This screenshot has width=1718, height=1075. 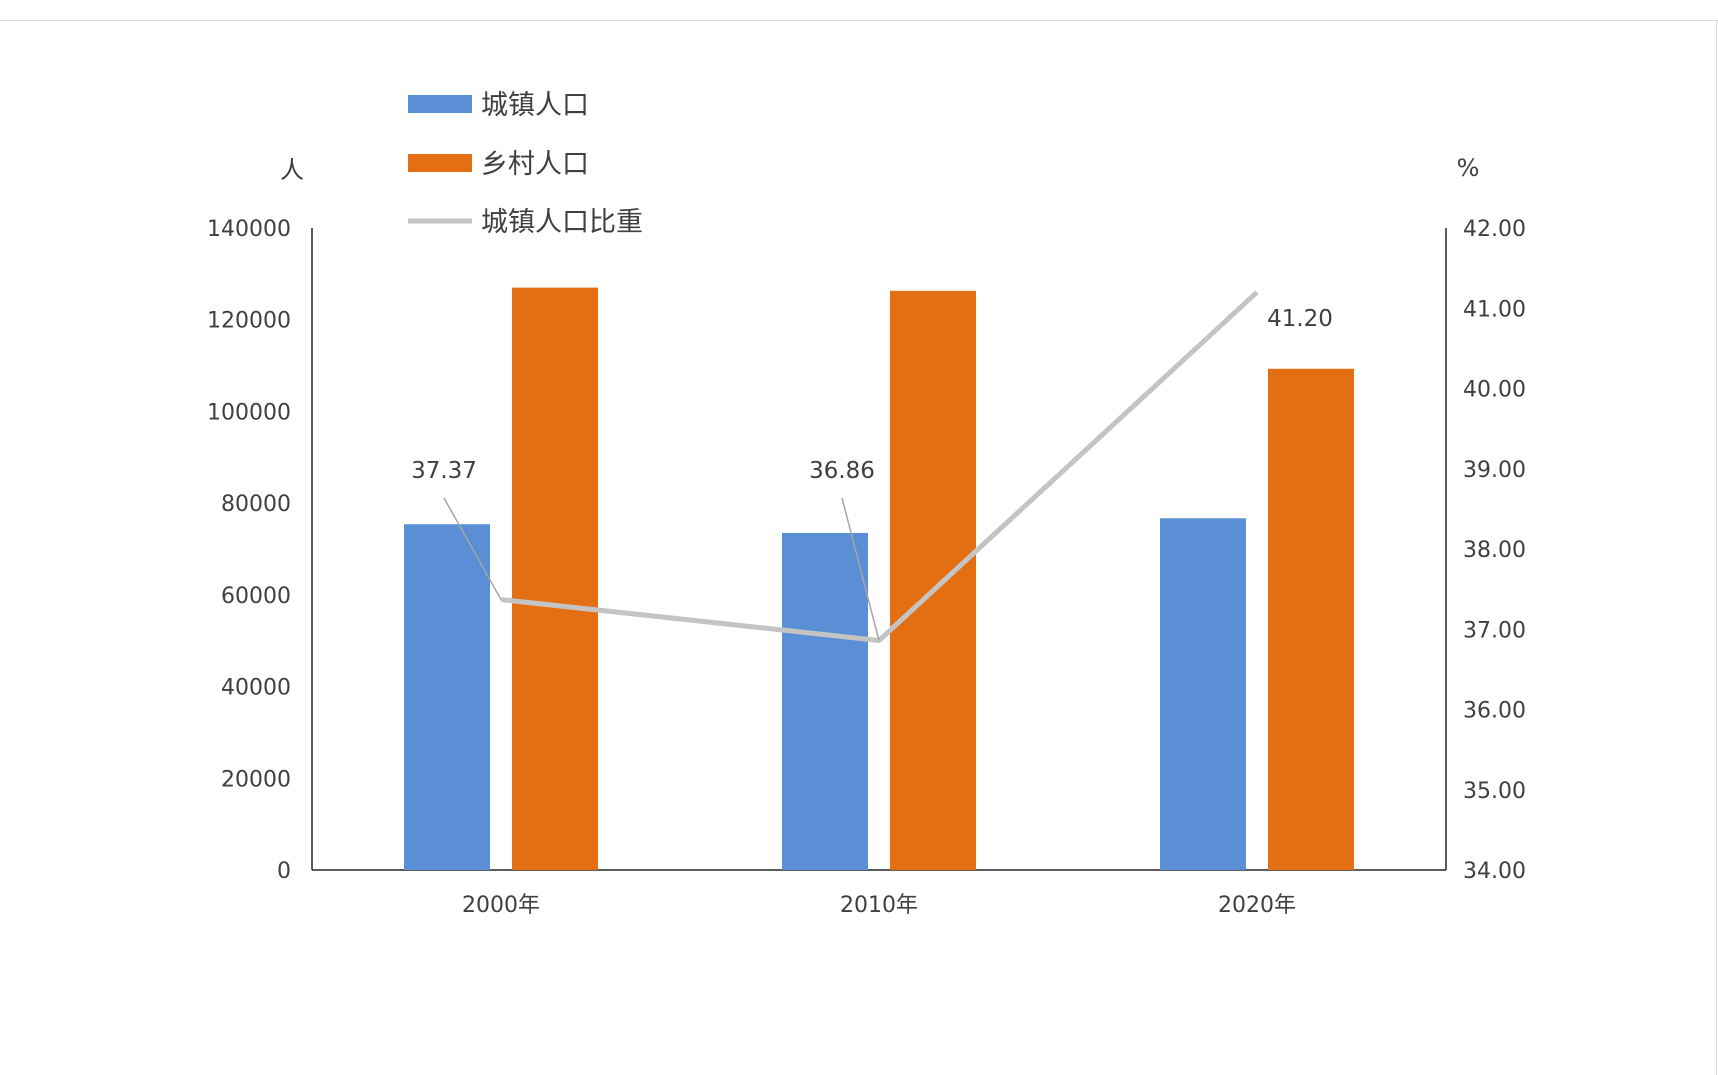 I want to click on urbanization-rate-line, so click(x=879, y=466).